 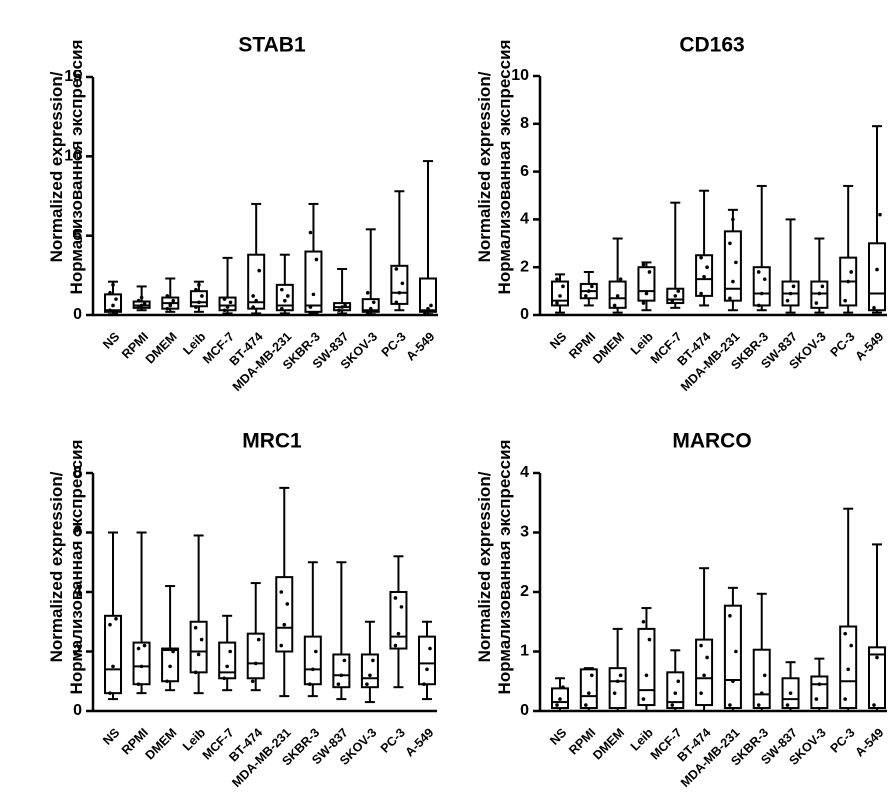 What do you see at coordinates (524, 219) in the screenshot?
I see `y-tick-label: 4` at bounding box center [524, 219].